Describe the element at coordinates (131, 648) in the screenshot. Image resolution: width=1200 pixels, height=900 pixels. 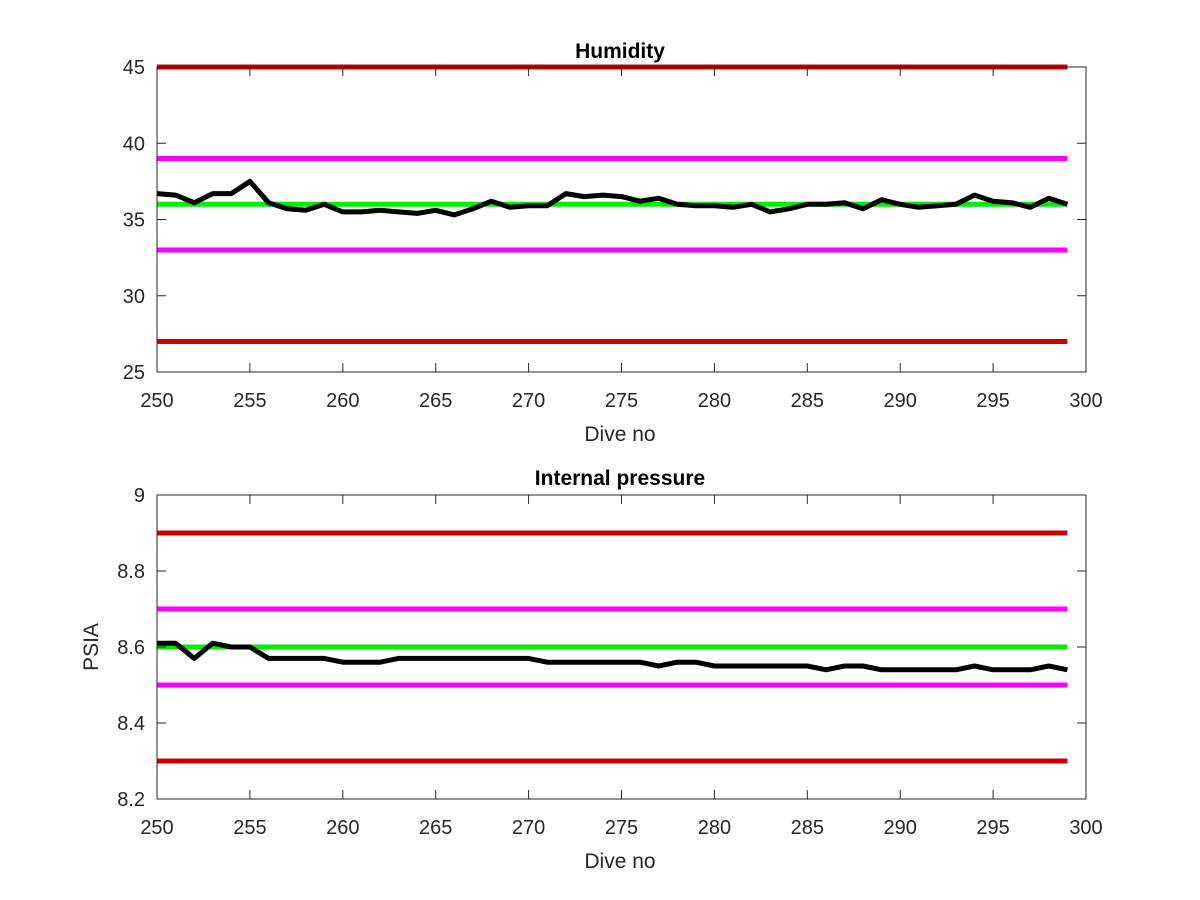
I see `internal-pressure-y-tick-label: 8.6` at that location.